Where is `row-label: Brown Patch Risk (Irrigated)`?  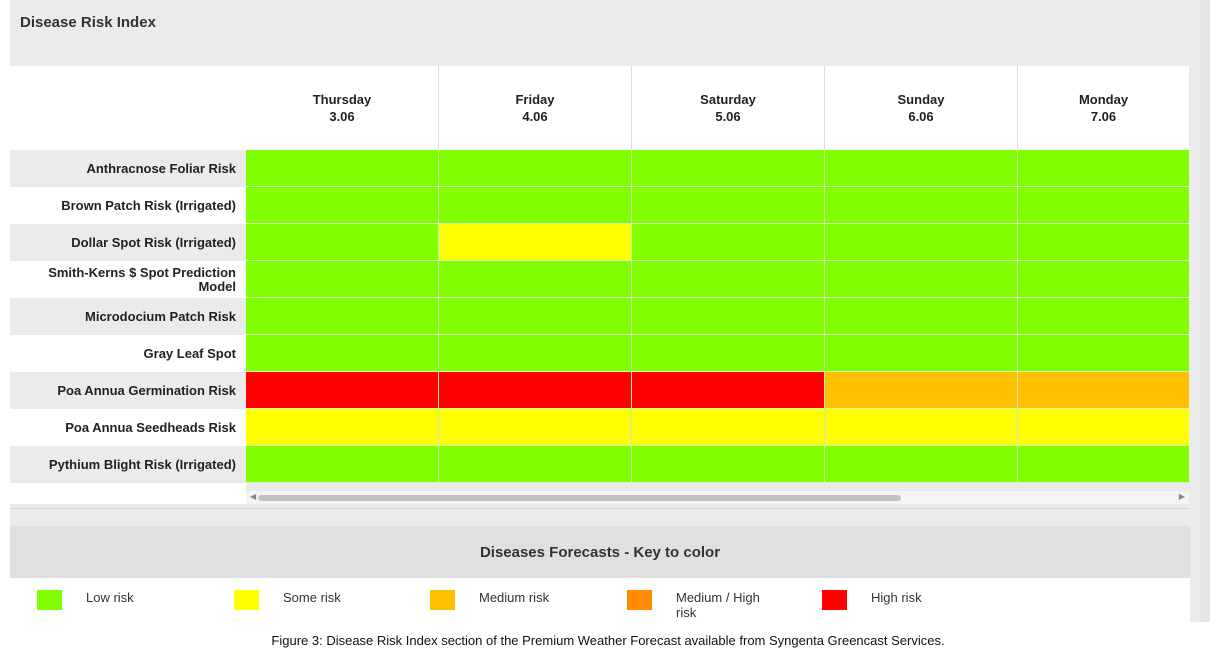 row-label: Brown Patch Risk (Irrigated) is located at coordinates (128, 205).